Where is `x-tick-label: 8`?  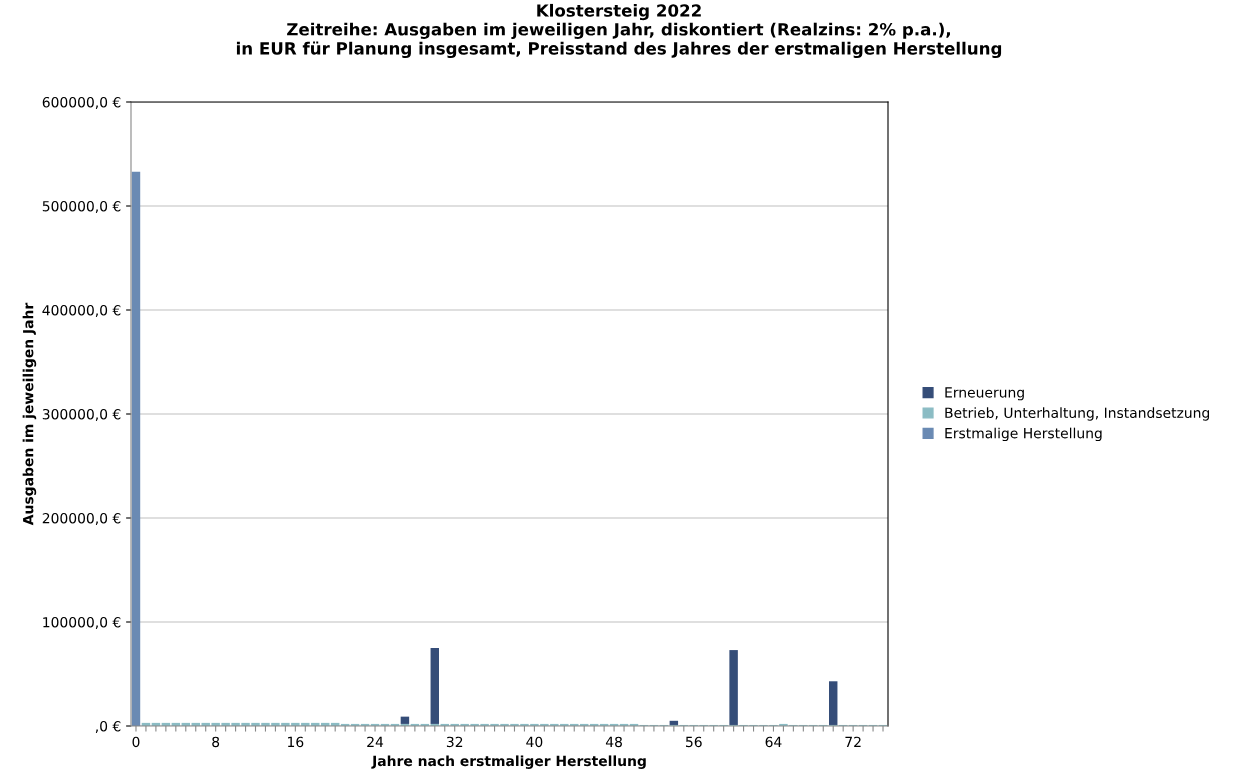
x-tick-label: 8 is located at coordinates (216, 742).